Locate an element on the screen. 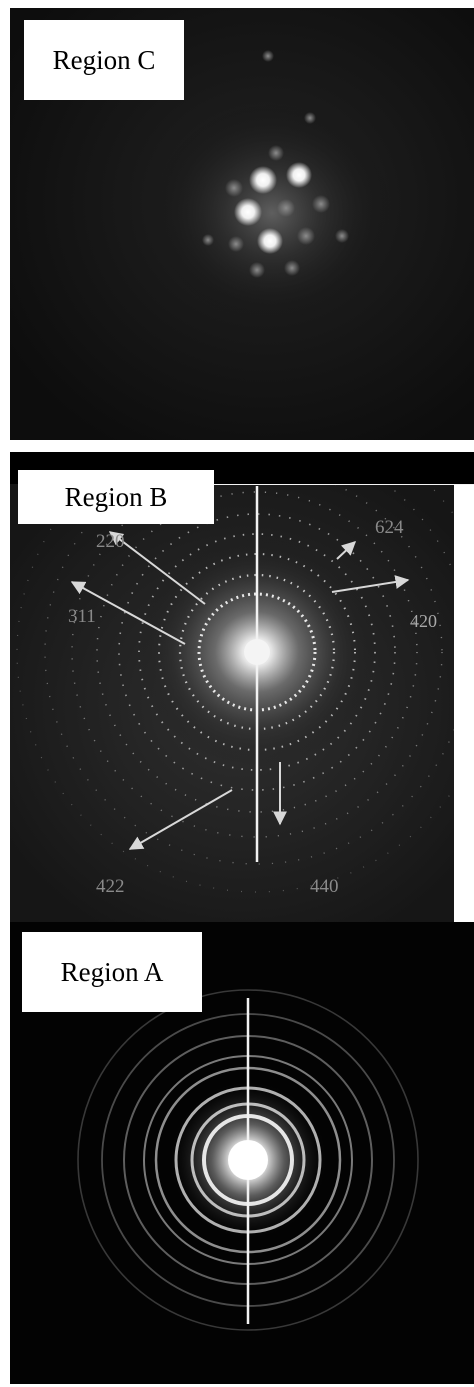  region-b-ring is located at coordinates (257, 652).